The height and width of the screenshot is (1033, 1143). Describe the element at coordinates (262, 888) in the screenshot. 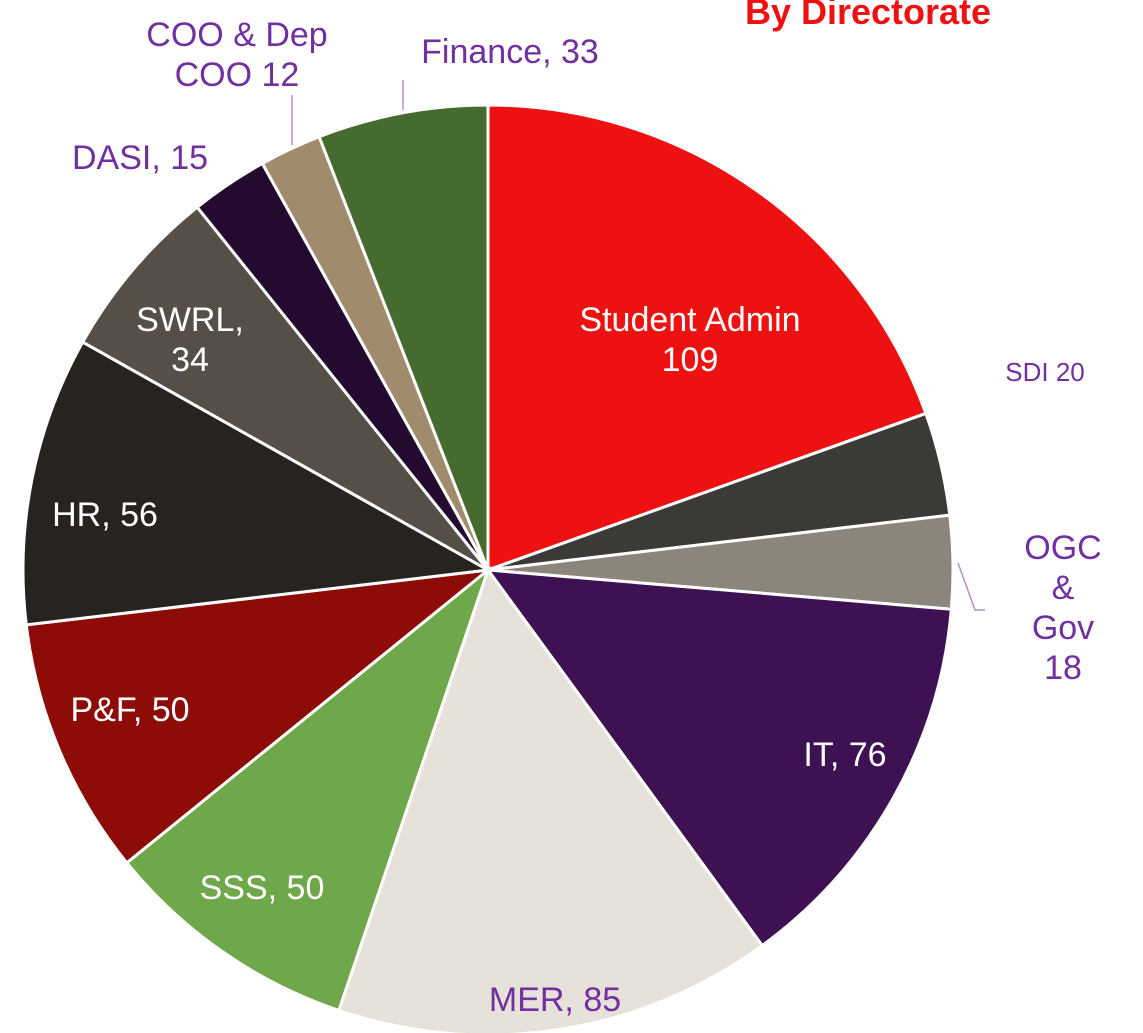

I see `data-label: SSS, 50` at that location.